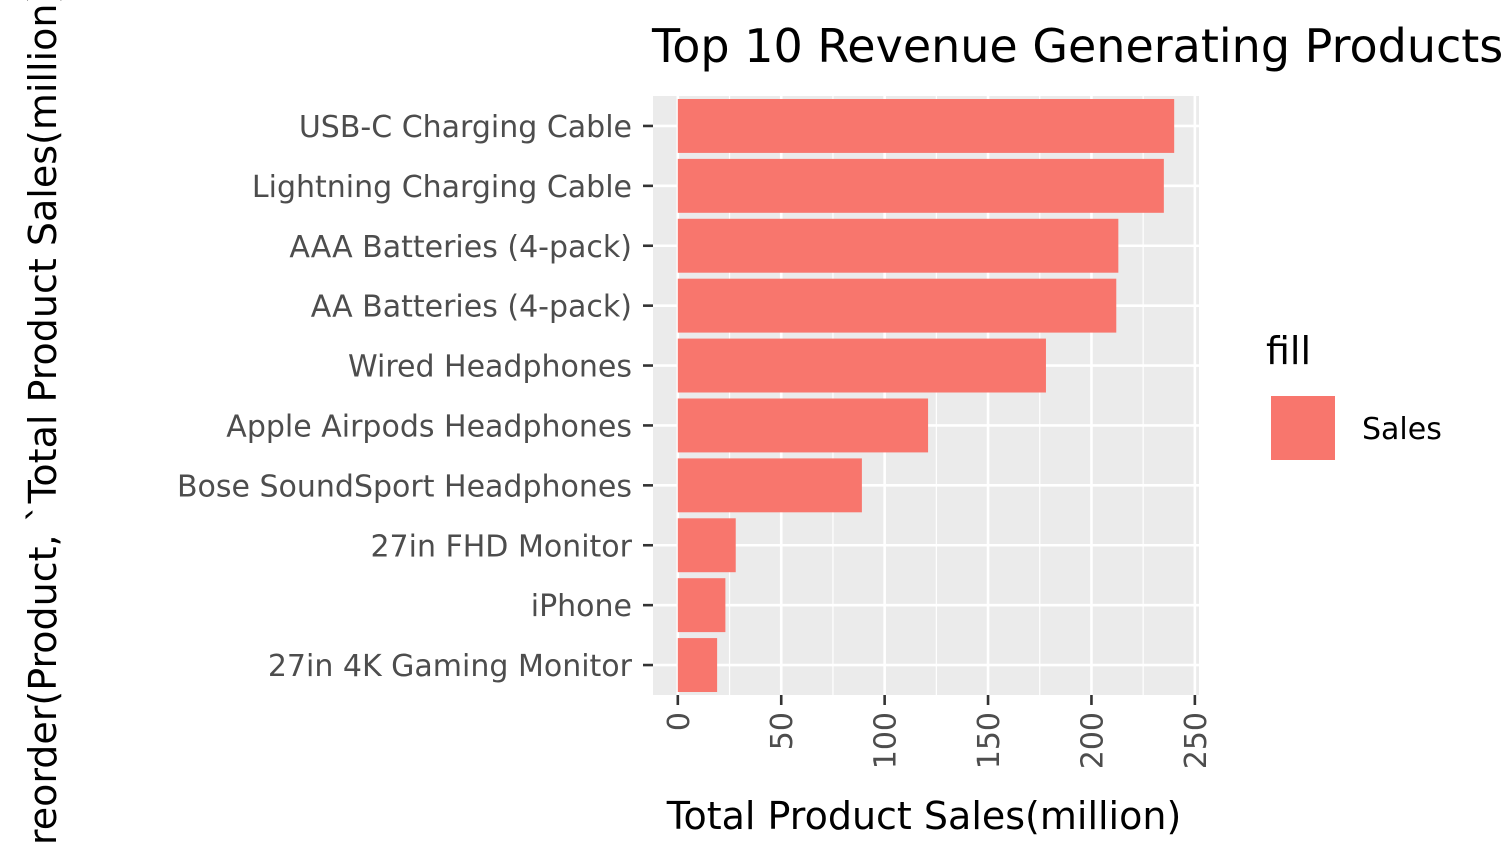 The width and height of the screenshot is (1505, 862). What do you see at coordinates (490, 367) in the screenshot?
I see `y-tick-label: Wired Headphones` at bounding box center [490, 367].